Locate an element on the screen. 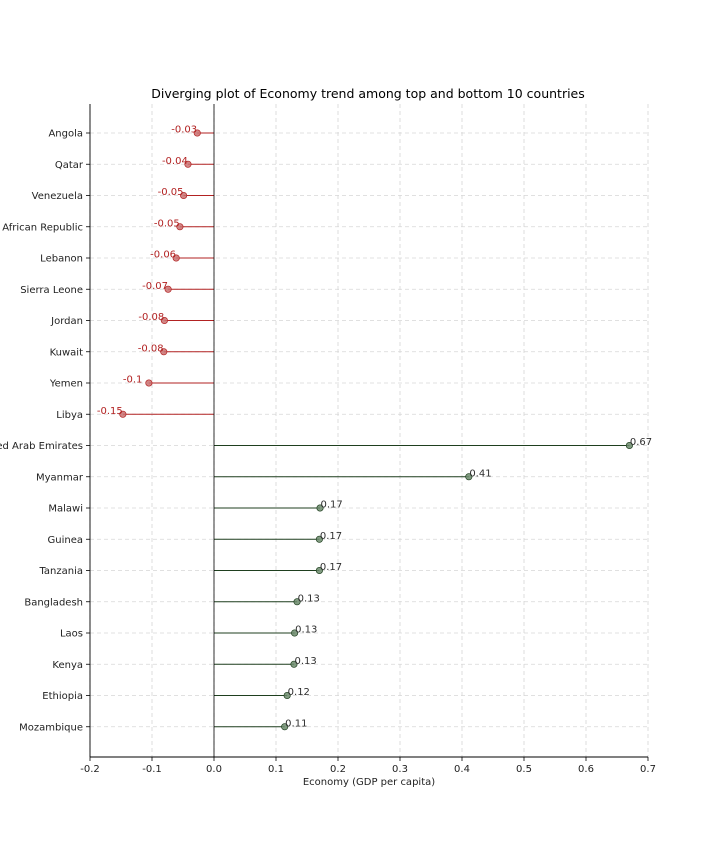 The height and width of the screenshot is (864, 720). y-tick-label: Yemen is located at coordinates (66, 384).